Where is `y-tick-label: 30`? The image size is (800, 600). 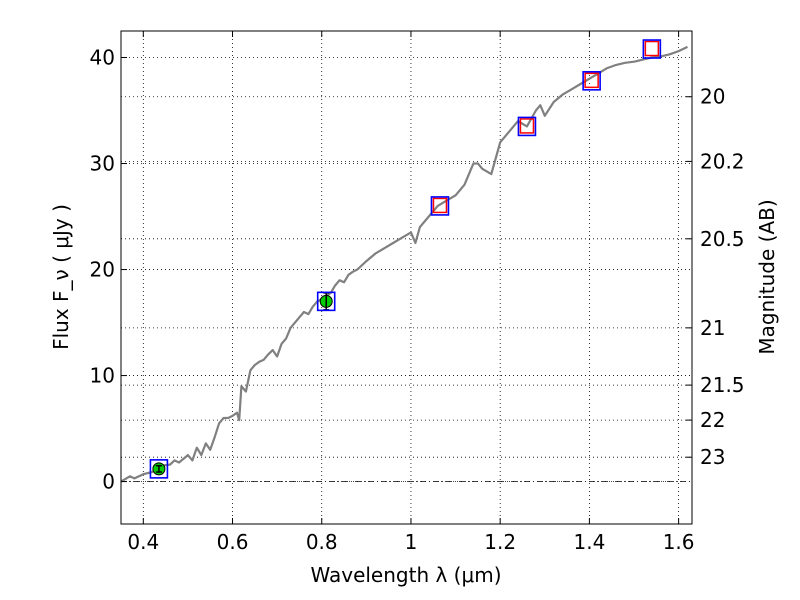
y-tick-label: 30 is located at coordinates (102, 164).